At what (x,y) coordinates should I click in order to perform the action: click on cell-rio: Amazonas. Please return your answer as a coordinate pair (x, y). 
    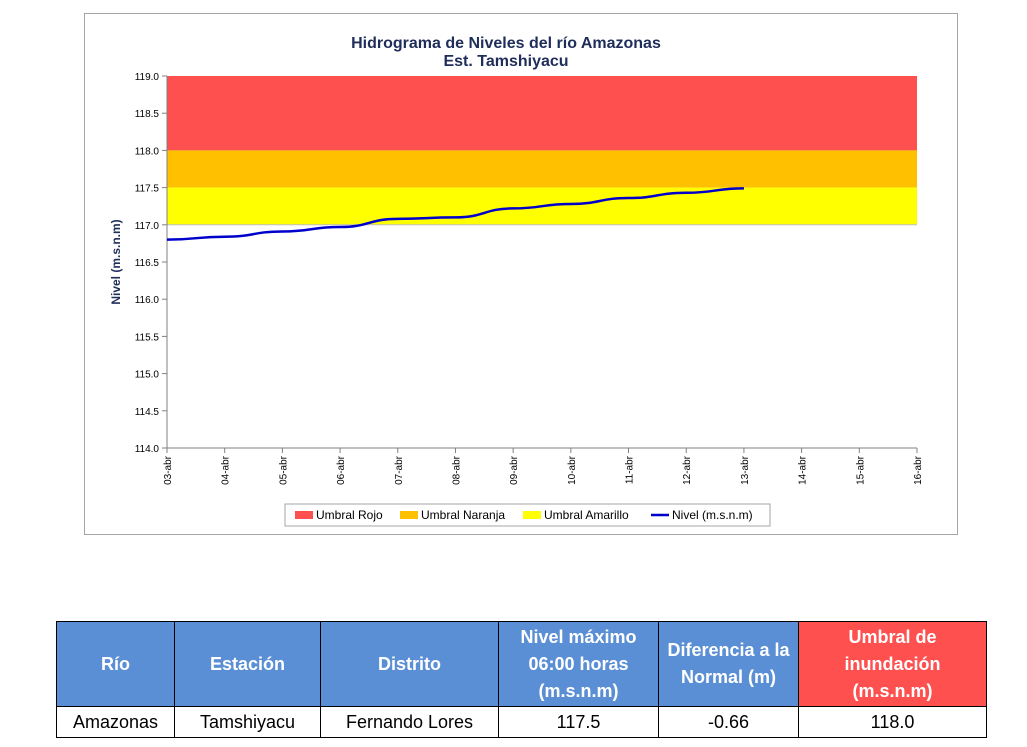
    Looking at the image, I should click on (115, 722).